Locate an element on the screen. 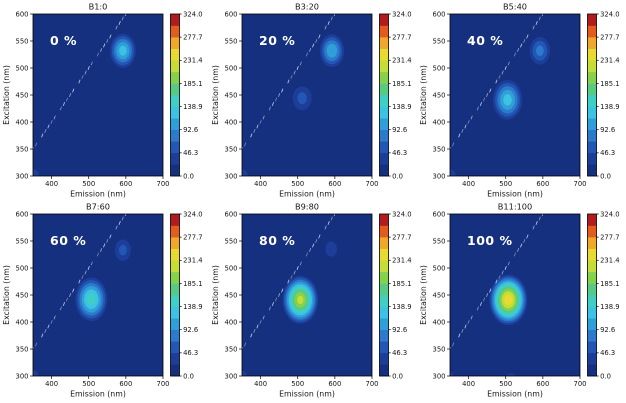 Image resolution: width=626 pixels, height=403 pixels. x-tick-label: 400 is located at coordinates (260, 184).